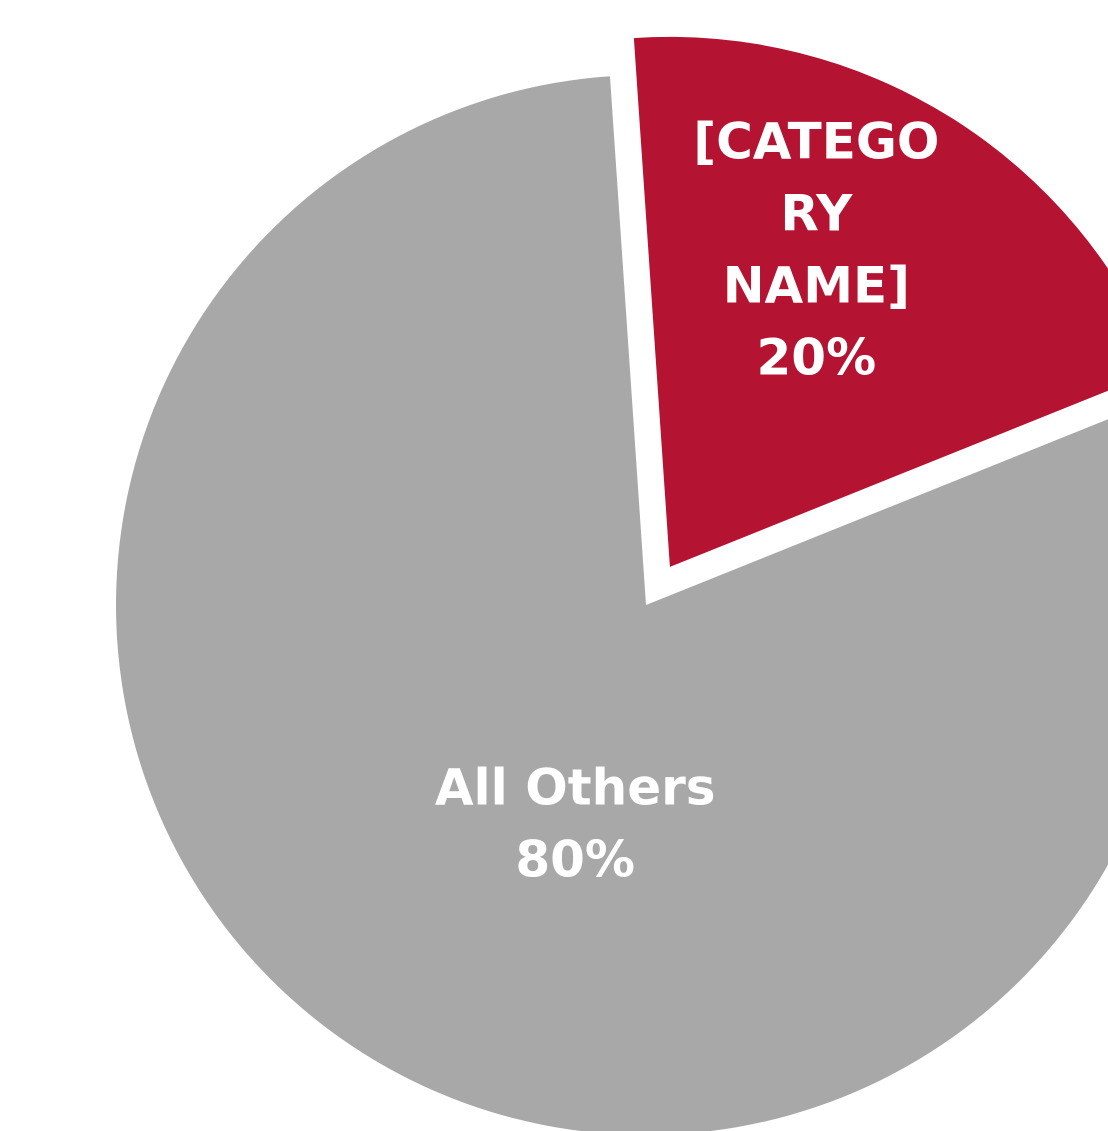 The height and width of the screenshot is (1131, 1108). What do you see at coordinates (816, 285) in the screenshot?
I see `slice-name-label: NAME]` at bounding box center [816, 285].